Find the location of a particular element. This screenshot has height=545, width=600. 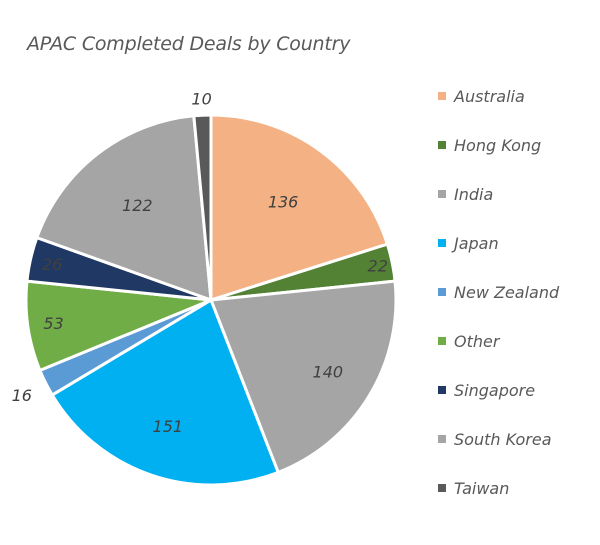

legend-item-other: Other is located at coordinates (498, 341).